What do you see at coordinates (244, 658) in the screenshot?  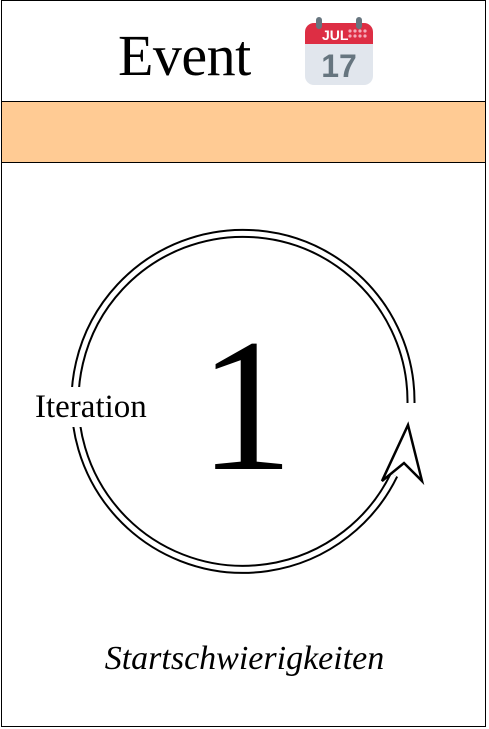 I see `card-subtitle: Startschwierigkeiten` at bounding box center [244, 658].